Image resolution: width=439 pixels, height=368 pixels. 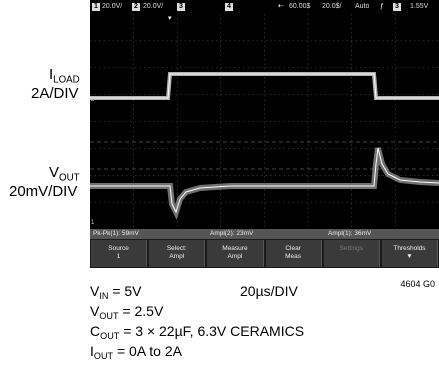 I want to click on ch1-ground-marker: 1, so click(x=93, y=223).